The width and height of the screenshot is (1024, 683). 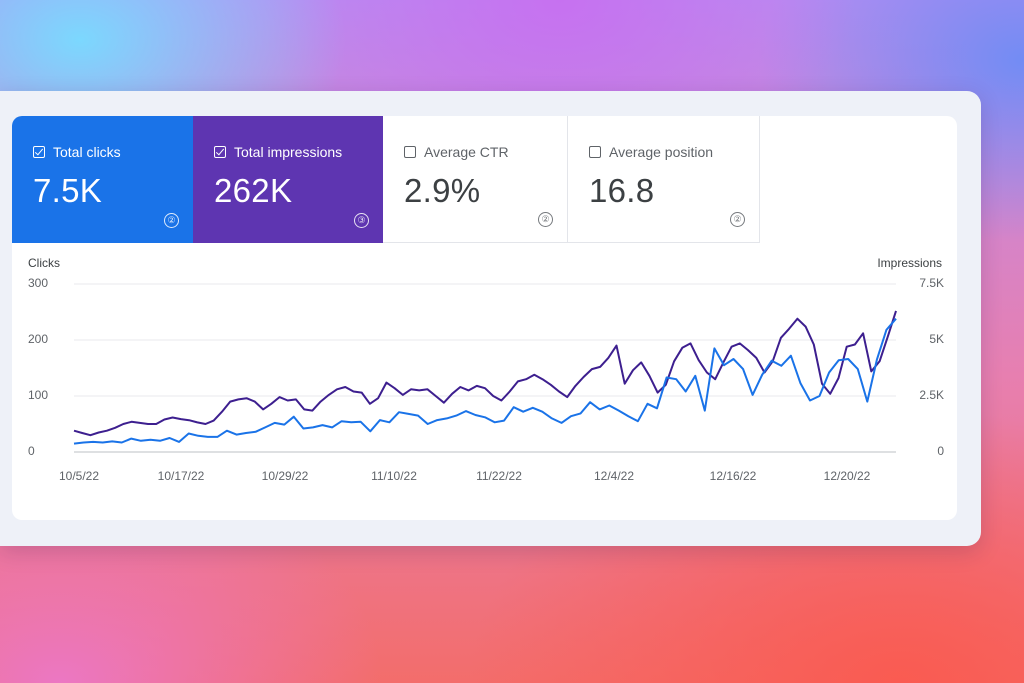 What do you see at coordinates (622, 190) in the screenshot?
I see `average-position-value: 16.8` at bounding box center [622, 190].